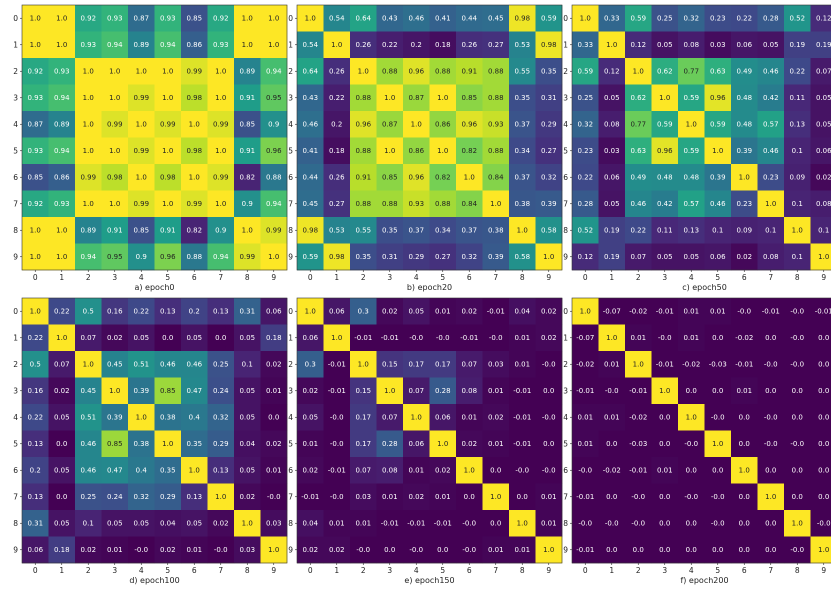 This screenshot has height=603, width=831. Describe the element at coordinates (442, 277) in the screenshot. I see `x-tick-label: 5` at that location.